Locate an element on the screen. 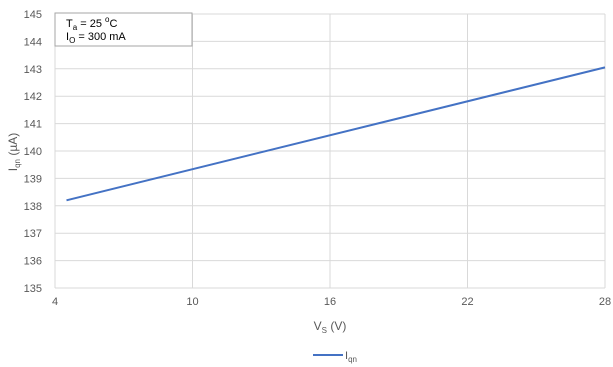 The image size is (613, 367). x-axis-title: VS (V) is located at coordinates (330, 327).